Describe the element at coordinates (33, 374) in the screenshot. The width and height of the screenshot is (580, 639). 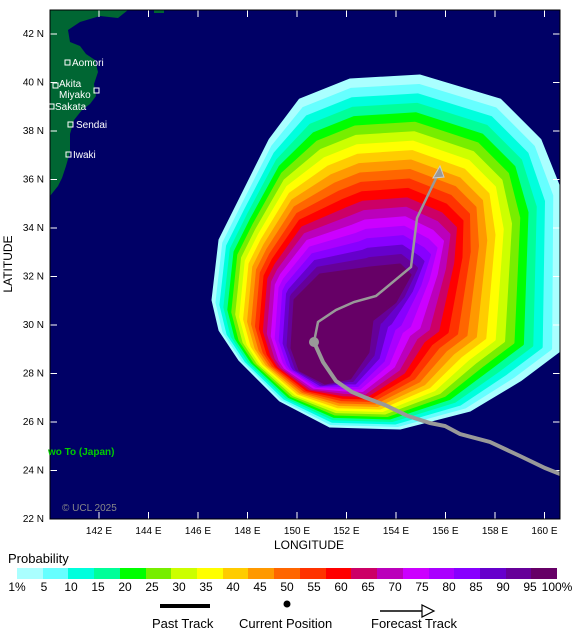
I see `lat-tick-label: 28 N` at that location.